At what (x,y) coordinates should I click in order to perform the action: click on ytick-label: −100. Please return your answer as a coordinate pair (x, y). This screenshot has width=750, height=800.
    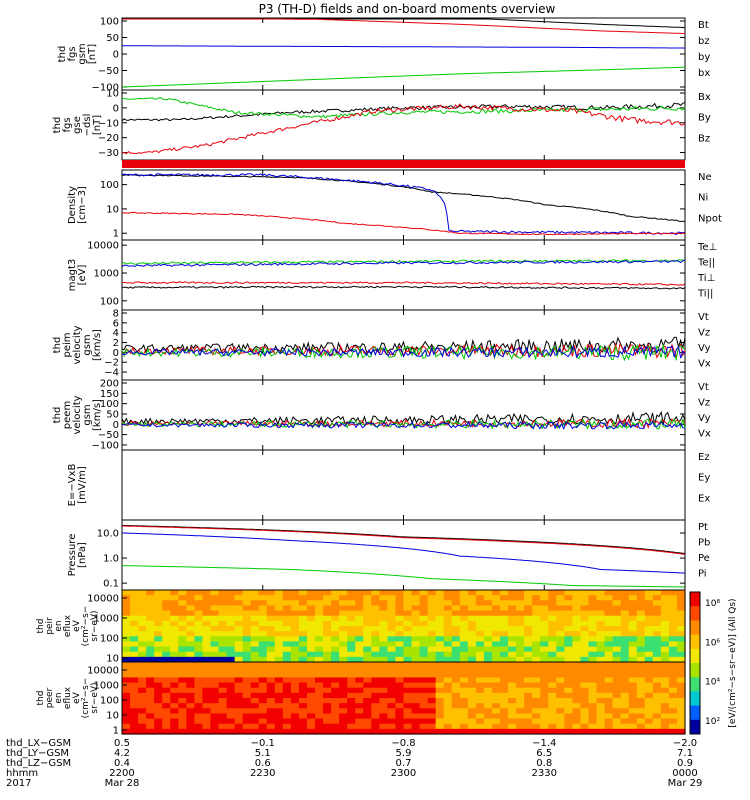
    Looking at the image, I should click on (105, 445).